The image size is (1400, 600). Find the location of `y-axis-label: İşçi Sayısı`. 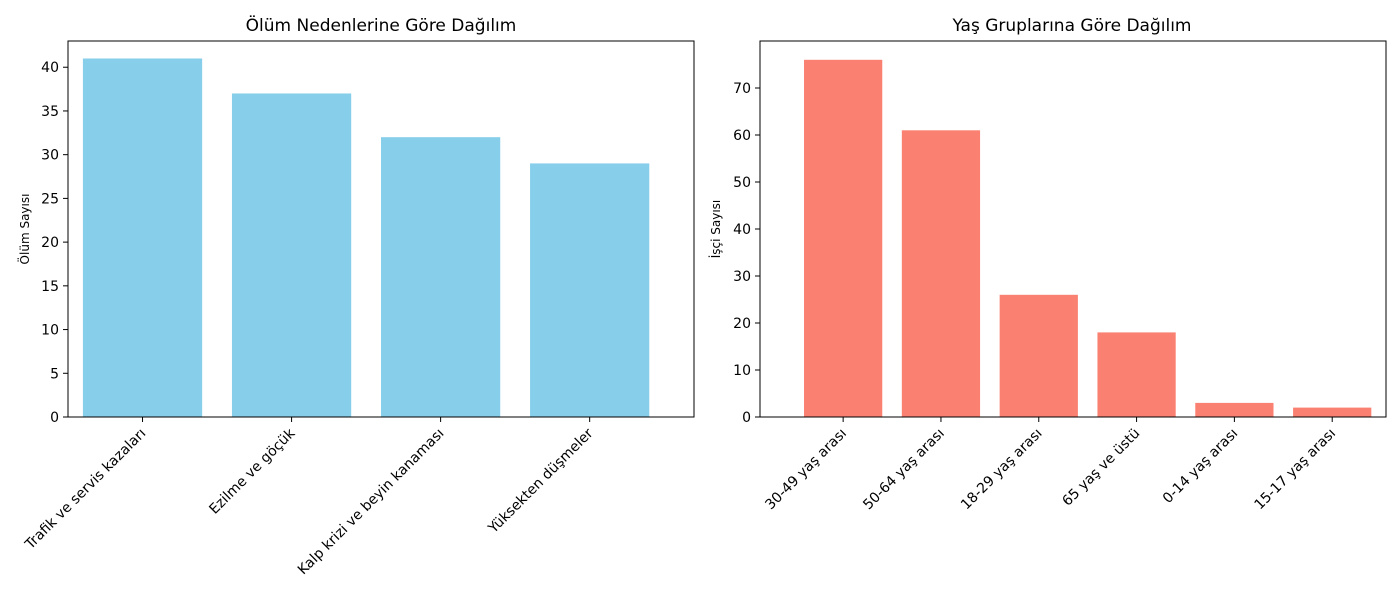

y-axis-label: İşçi Sayısı is located at coordinates (715, 229).